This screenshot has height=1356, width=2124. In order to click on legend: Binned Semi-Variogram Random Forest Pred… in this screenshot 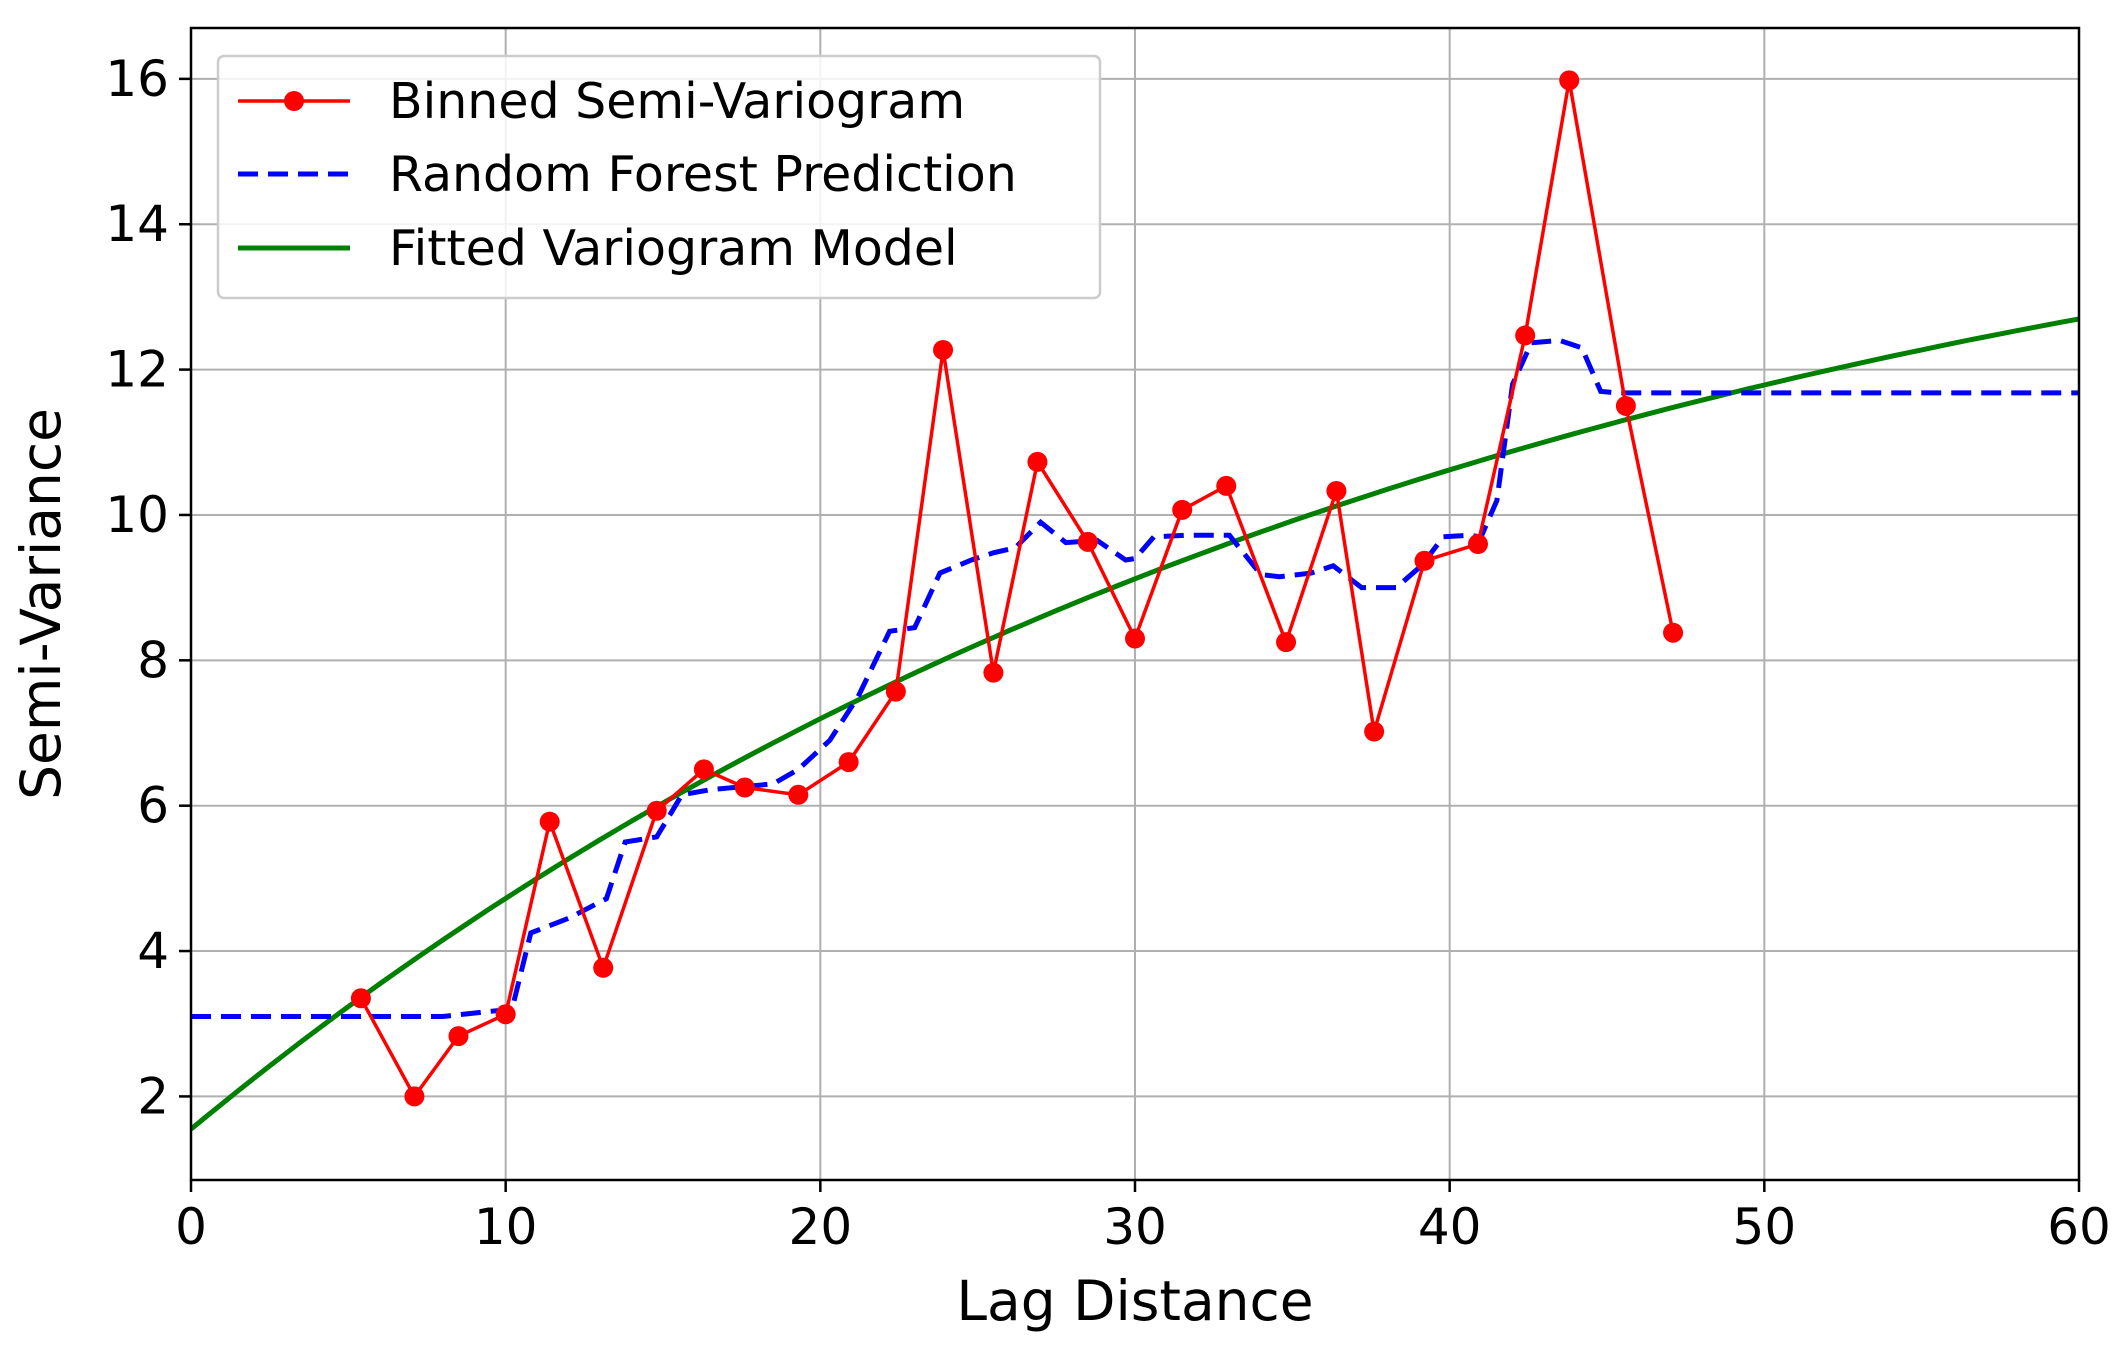, I will do `click(659, 177)`.